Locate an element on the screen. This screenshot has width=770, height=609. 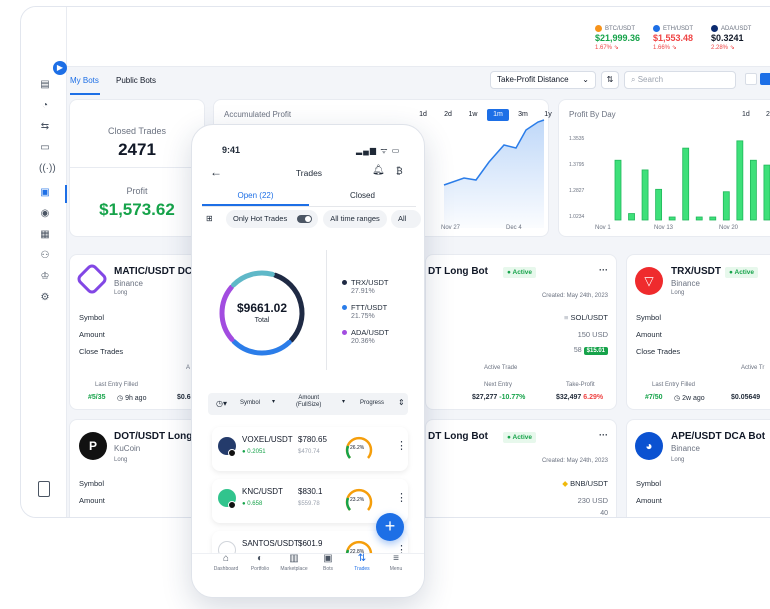
nav-portfolio: ◐ Portfolio is located at coordinates (260, 565).